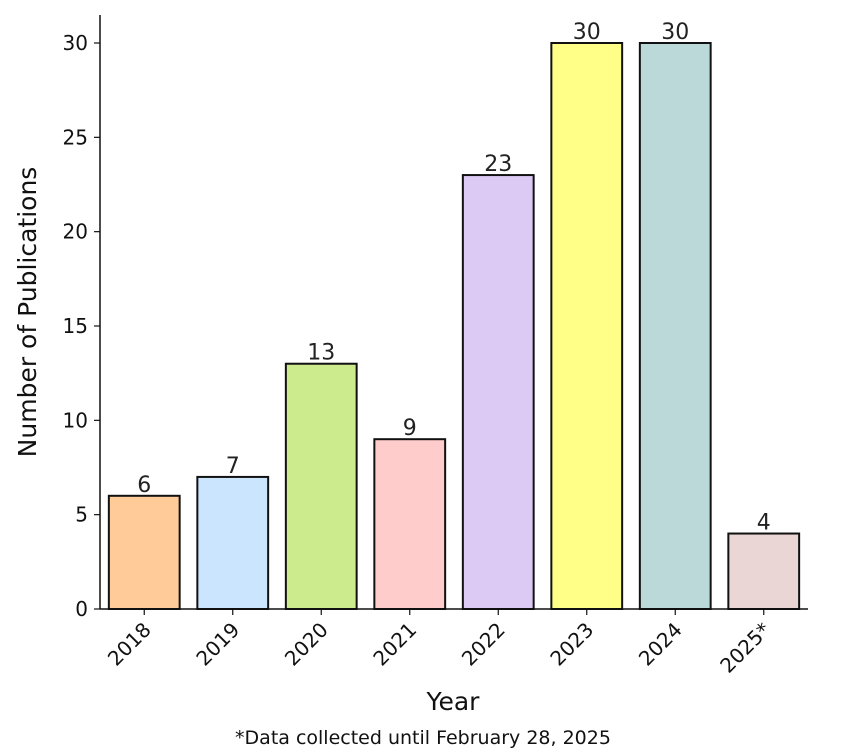  I want to click on x-tick-label: 2022, so click(483, 644).